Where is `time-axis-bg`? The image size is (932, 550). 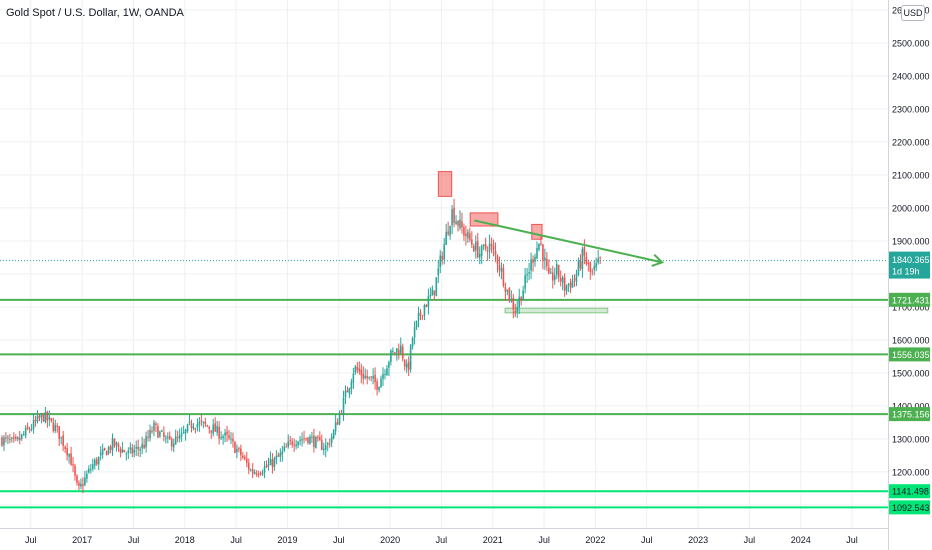 time-axis-bg is located at coordinates (444, 539).